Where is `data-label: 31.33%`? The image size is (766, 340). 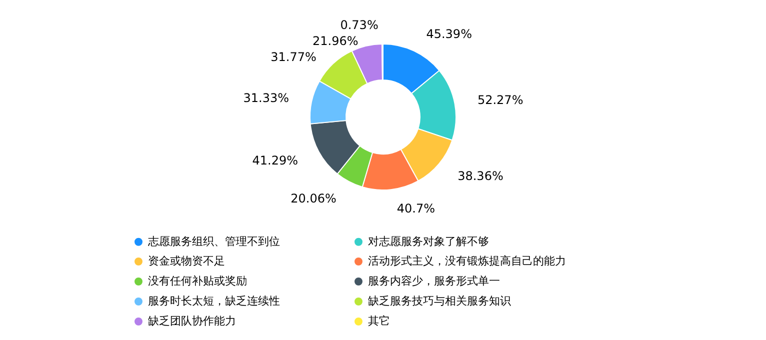 data-label: 31.33% is located at coordinates (266, 97).